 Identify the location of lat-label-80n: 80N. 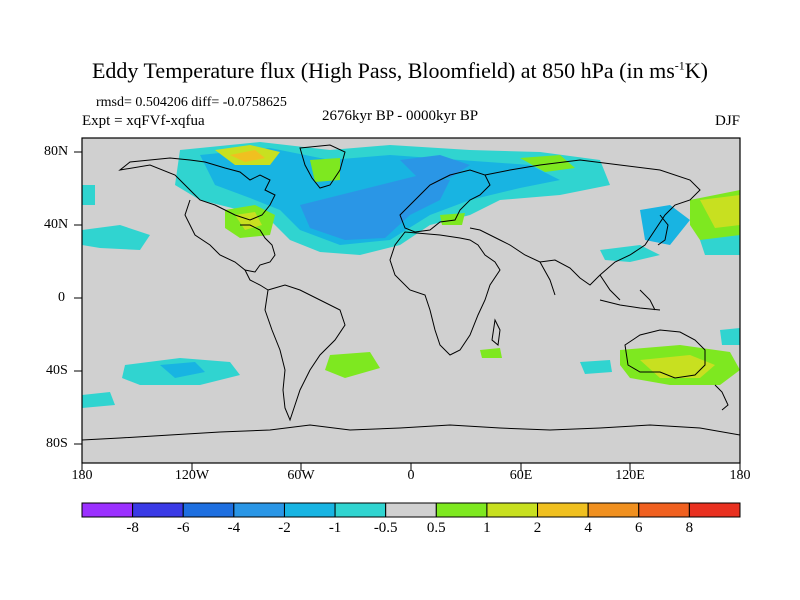
(56, 151).